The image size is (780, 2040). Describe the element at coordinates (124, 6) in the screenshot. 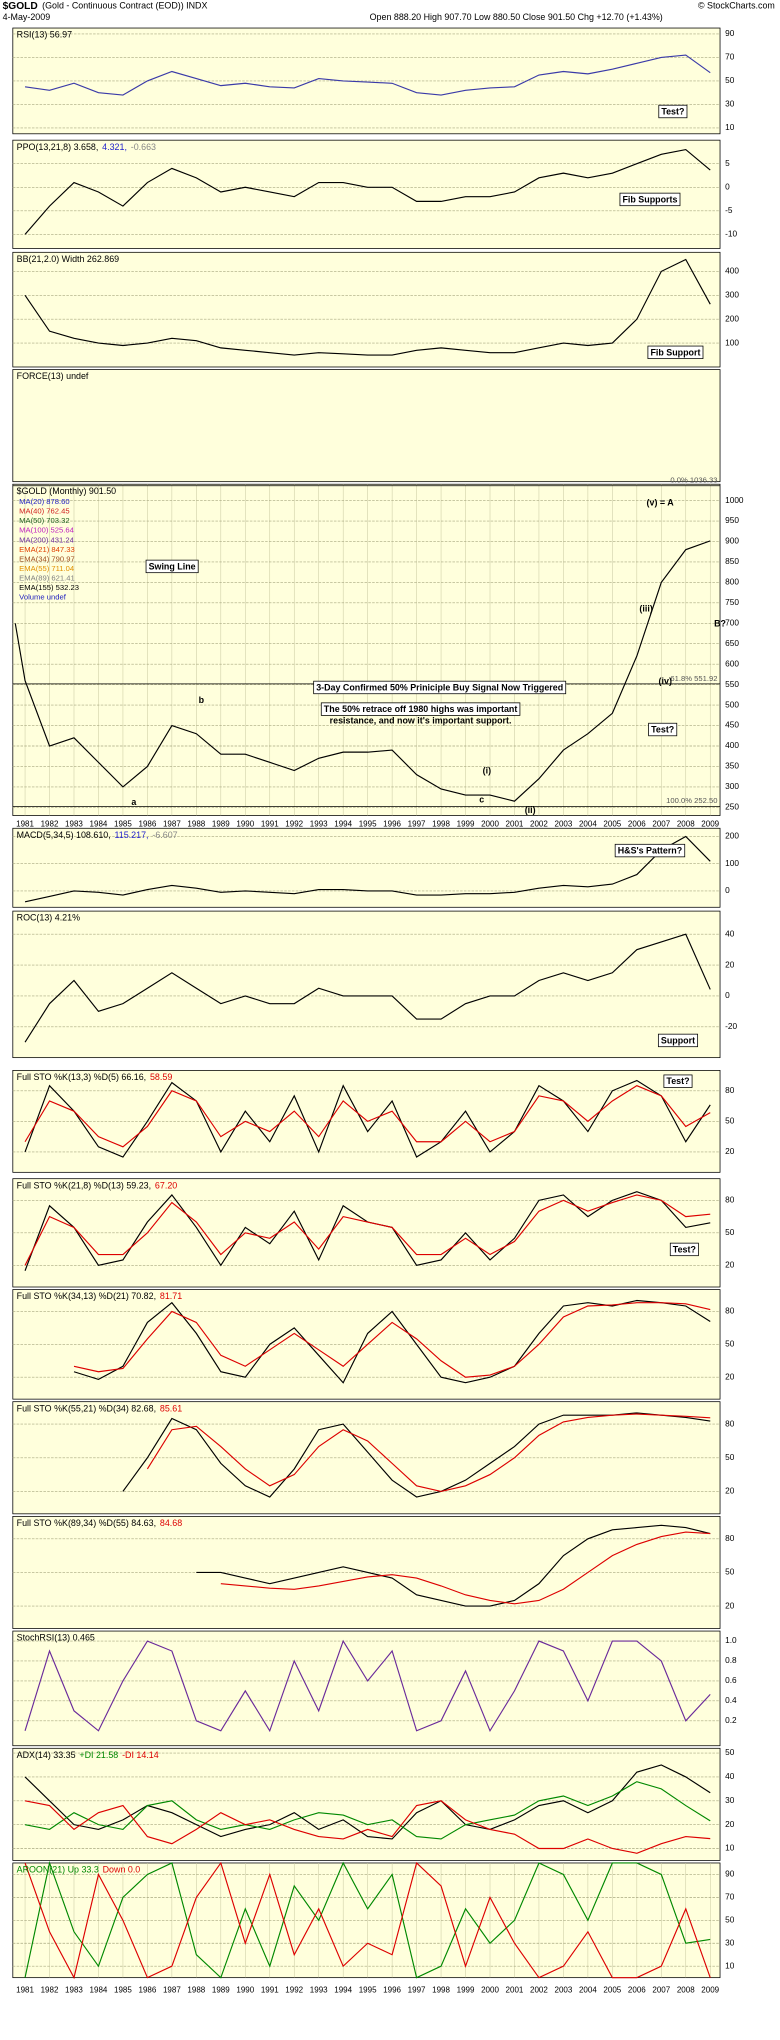

I see `symbol-name: (Gold - Continuous Contract (EOD)) INDX` at that location.